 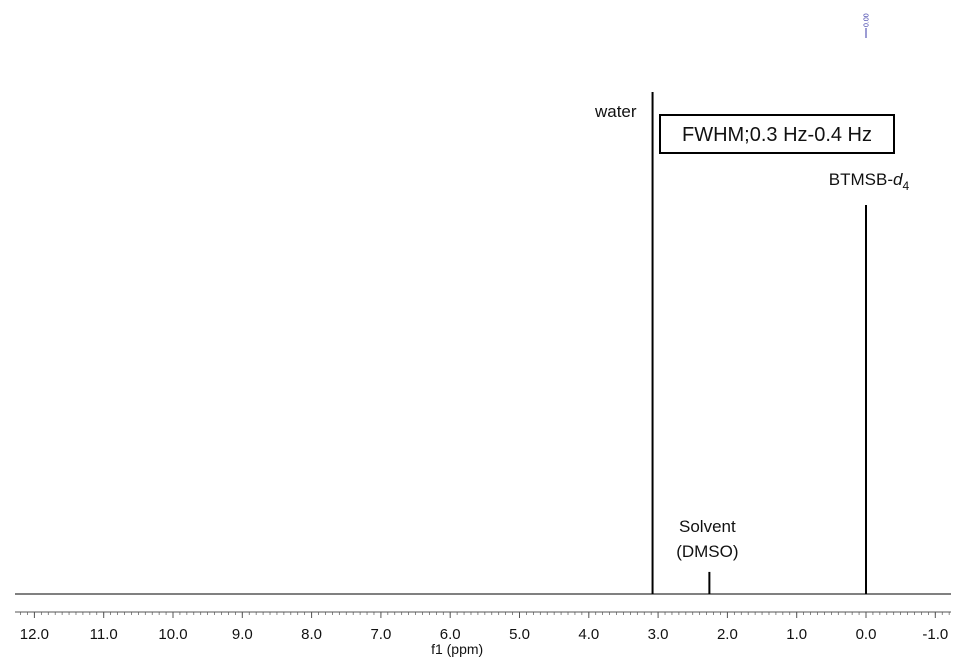 What do you see at coordinates (588, 634) in the screenshot?
I see `x-tick-label: 4.0` at bounding box center [588, 634].